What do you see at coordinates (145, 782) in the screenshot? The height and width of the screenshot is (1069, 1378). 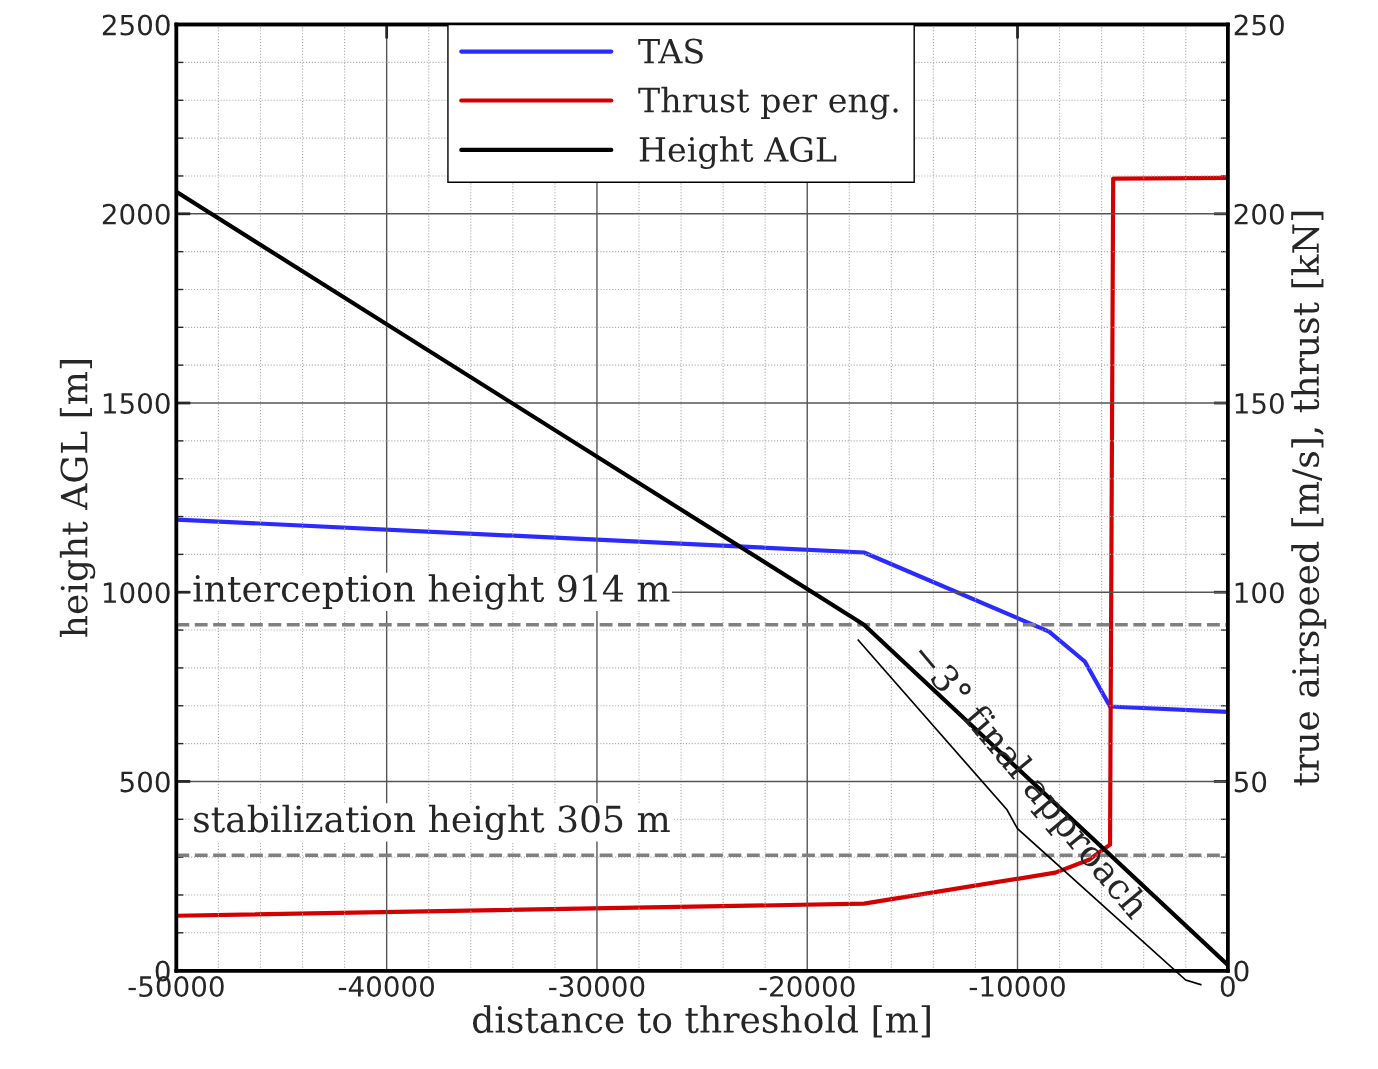 I see `y-tick-label: 500` at bounding box center [145, 782].